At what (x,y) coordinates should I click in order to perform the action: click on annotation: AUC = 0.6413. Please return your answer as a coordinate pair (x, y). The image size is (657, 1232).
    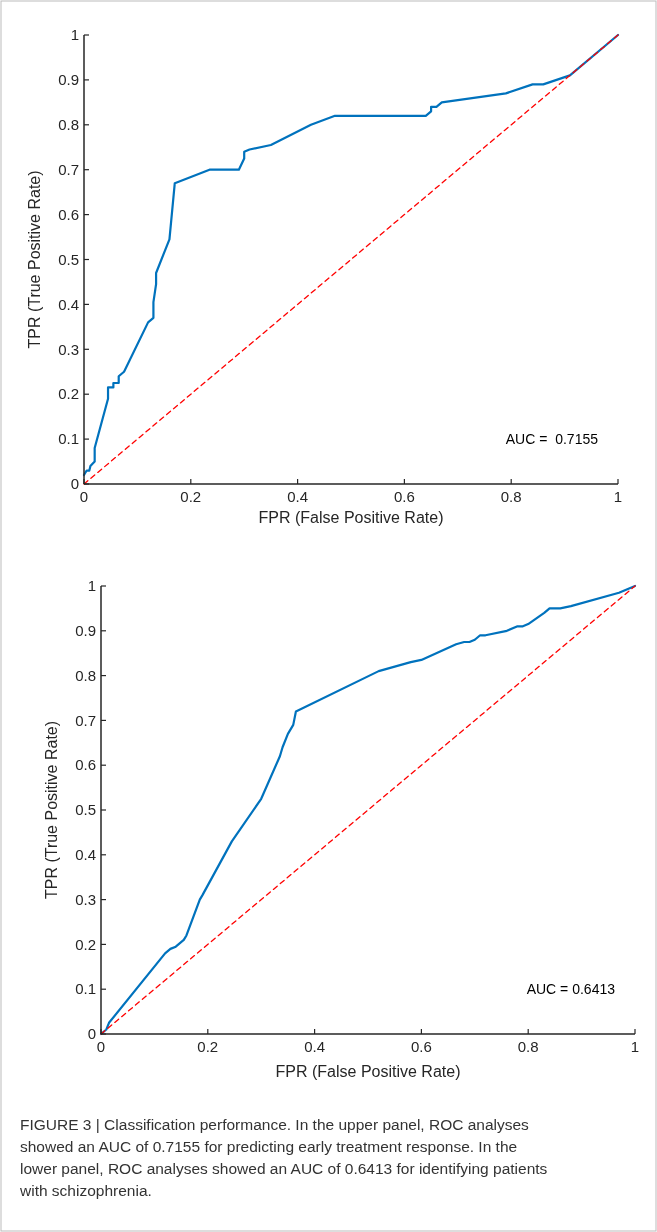
    Looking at the image, I should click on (571, 989).